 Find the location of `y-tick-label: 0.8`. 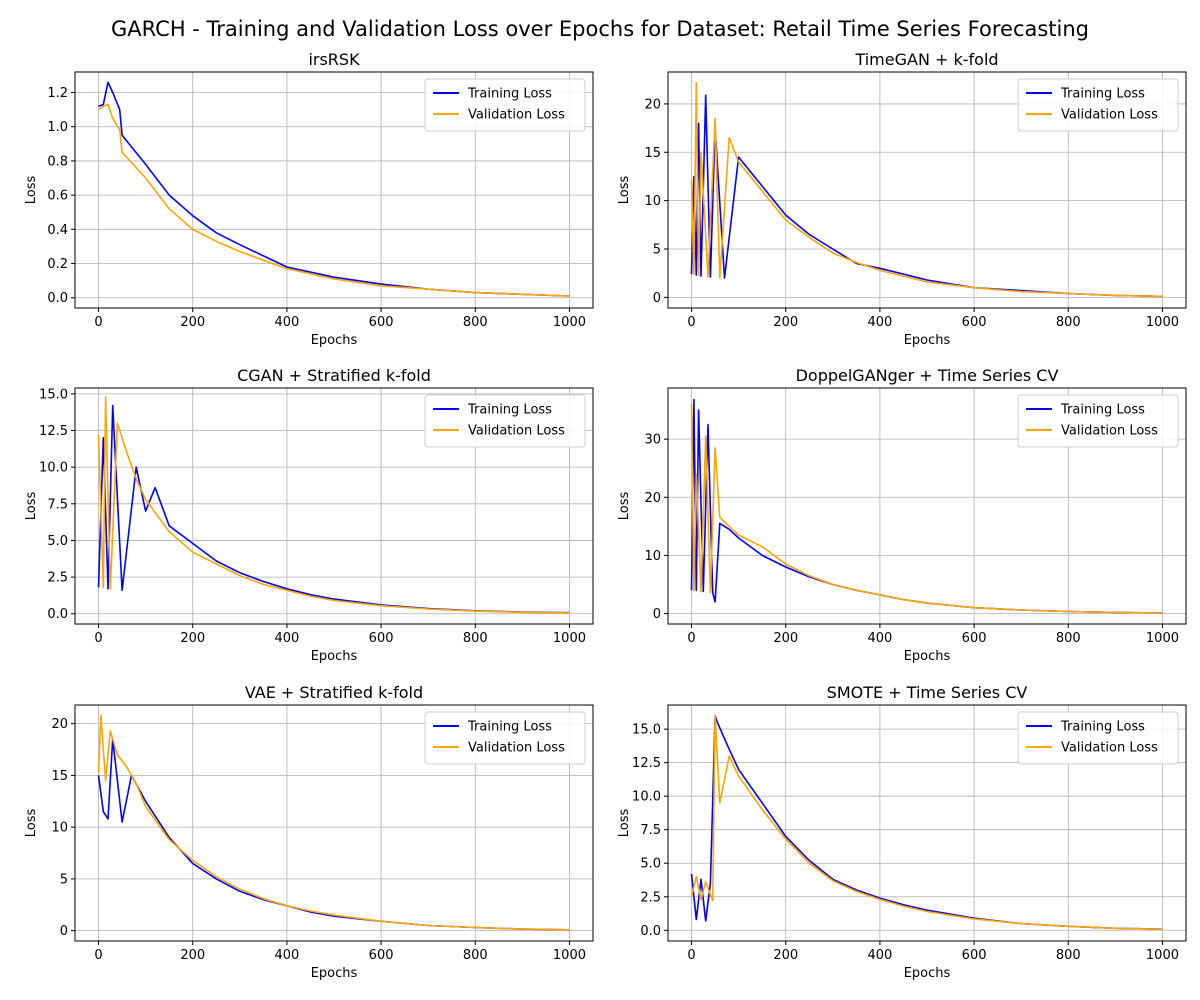

y-tick-label: 0.8 is located at coordinates (57, 161).